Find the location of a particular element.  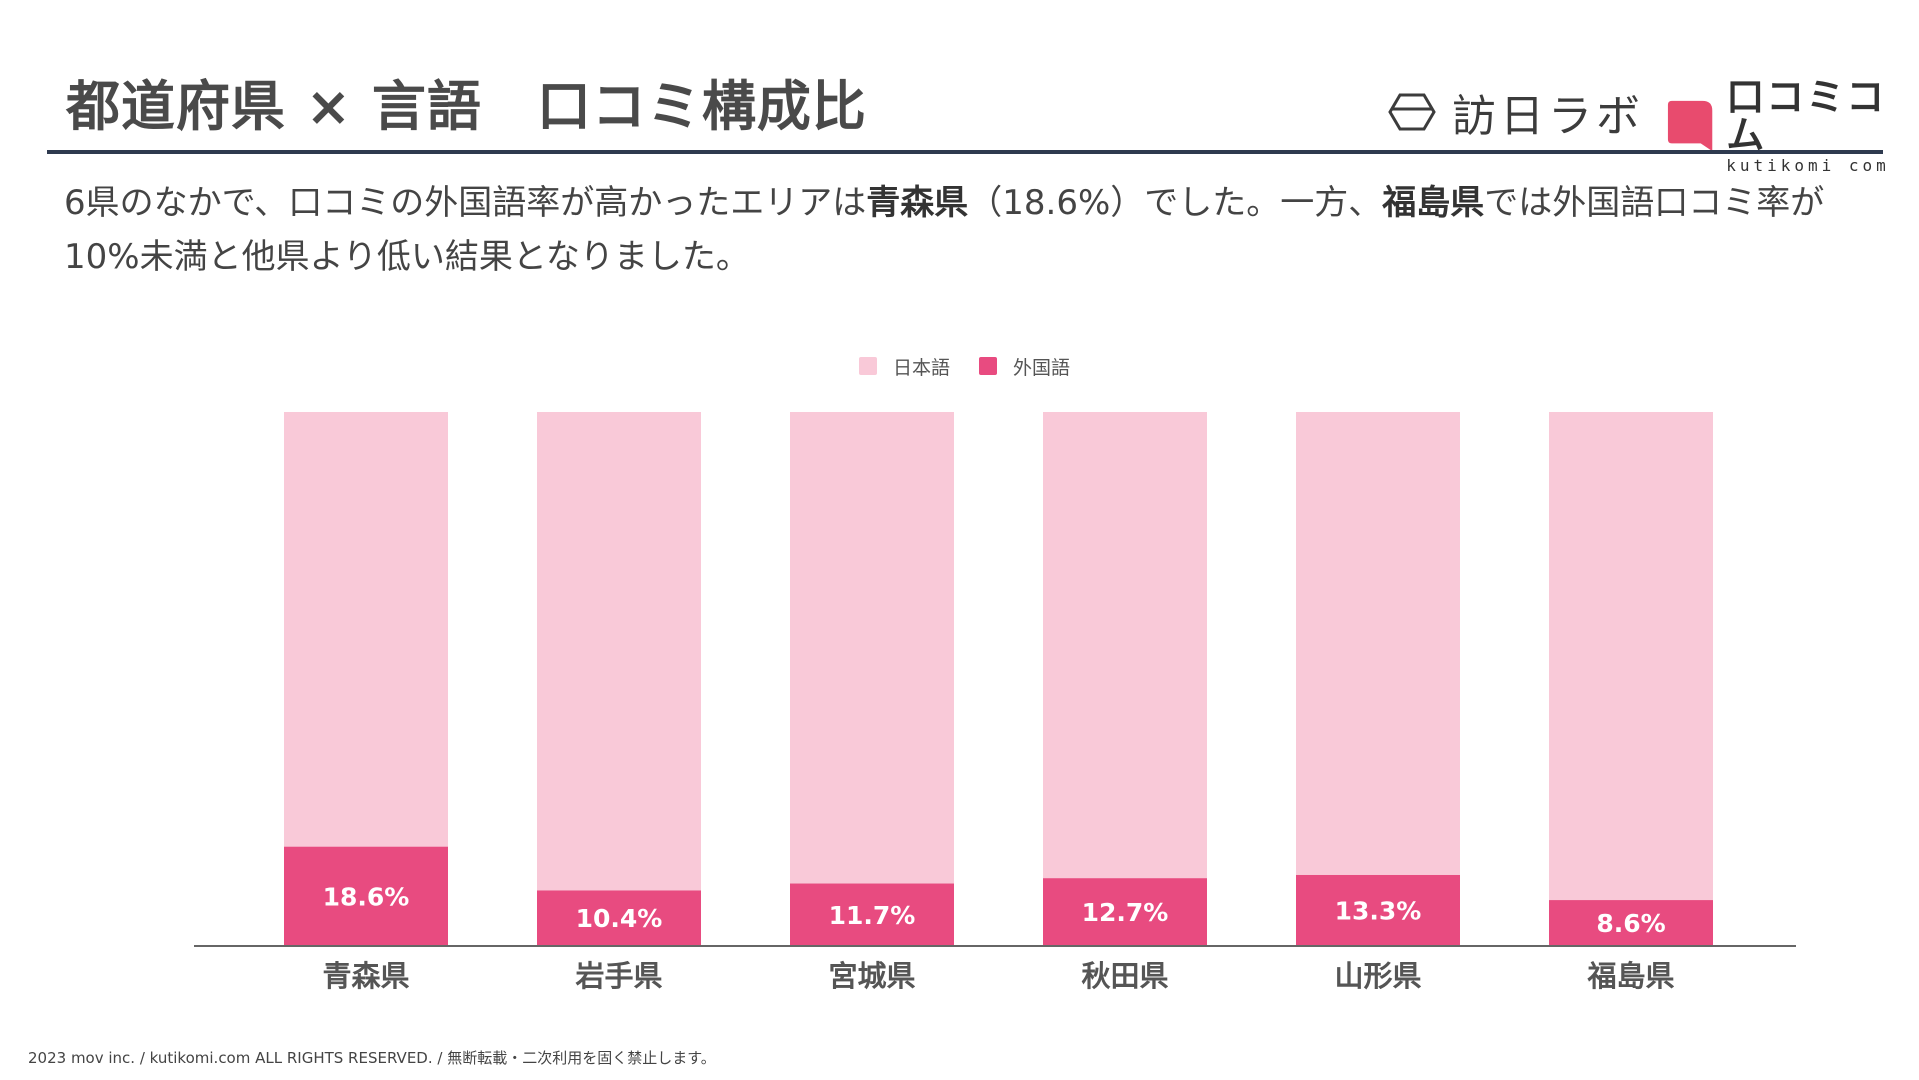

kuchikomi-com-logo: 口コミコム kutikomi com is located at coordinates (1792, 126).